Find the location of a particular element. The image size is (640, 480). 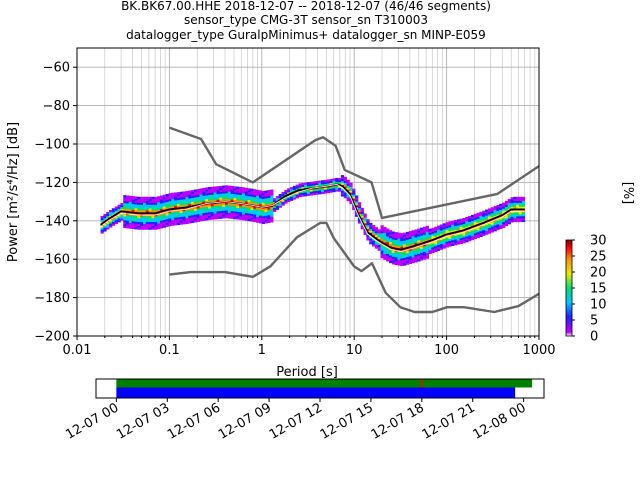

colorbar-tick-label: 30 is located at coordinates (598, 241).